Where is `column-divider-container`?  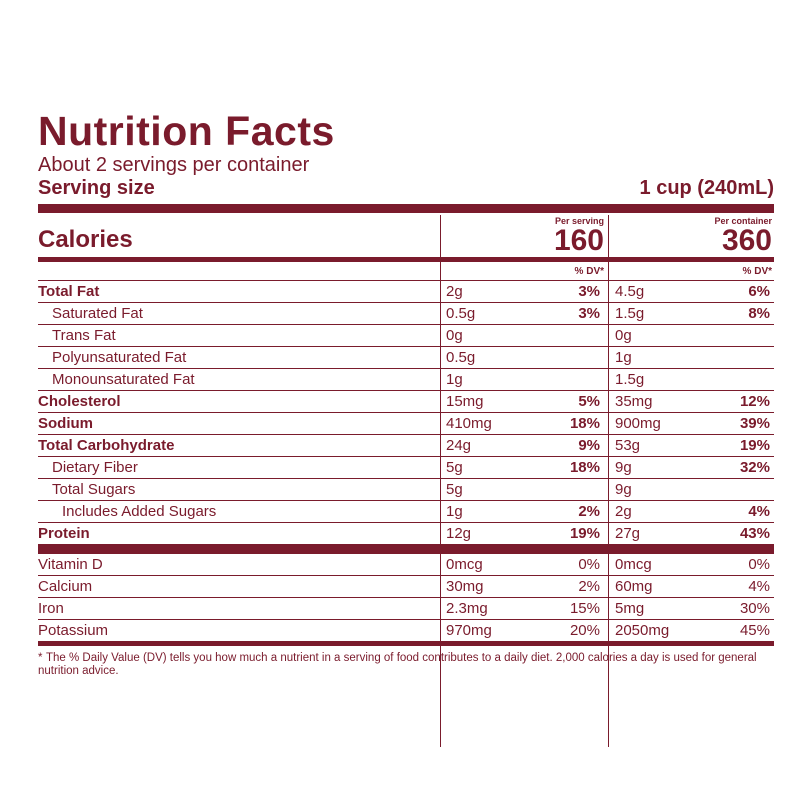
column-divider-container is located at coordinates (608, 481).